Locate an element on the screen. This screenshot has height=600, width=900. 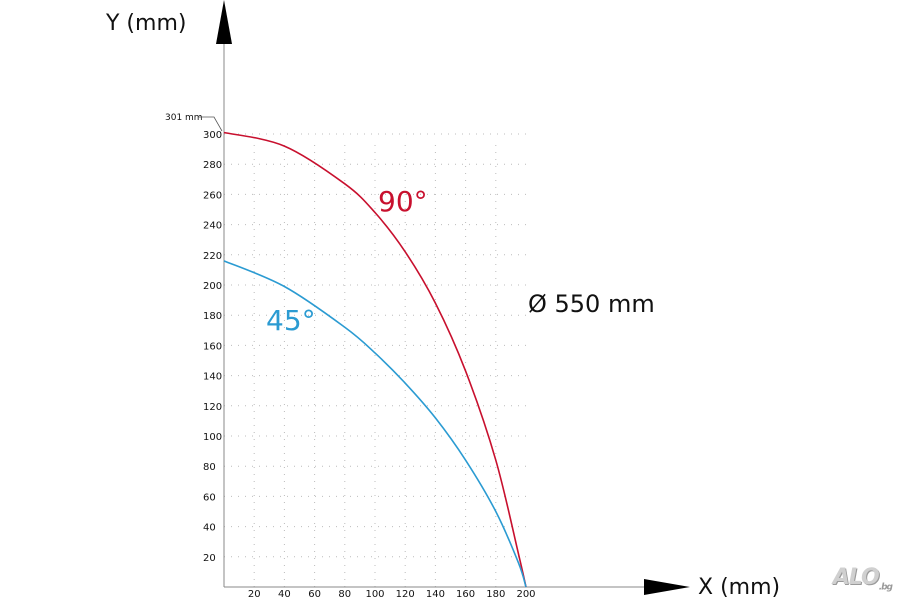
diameter-annotation: Ø 550 mm is located at coordinates (591, 304).